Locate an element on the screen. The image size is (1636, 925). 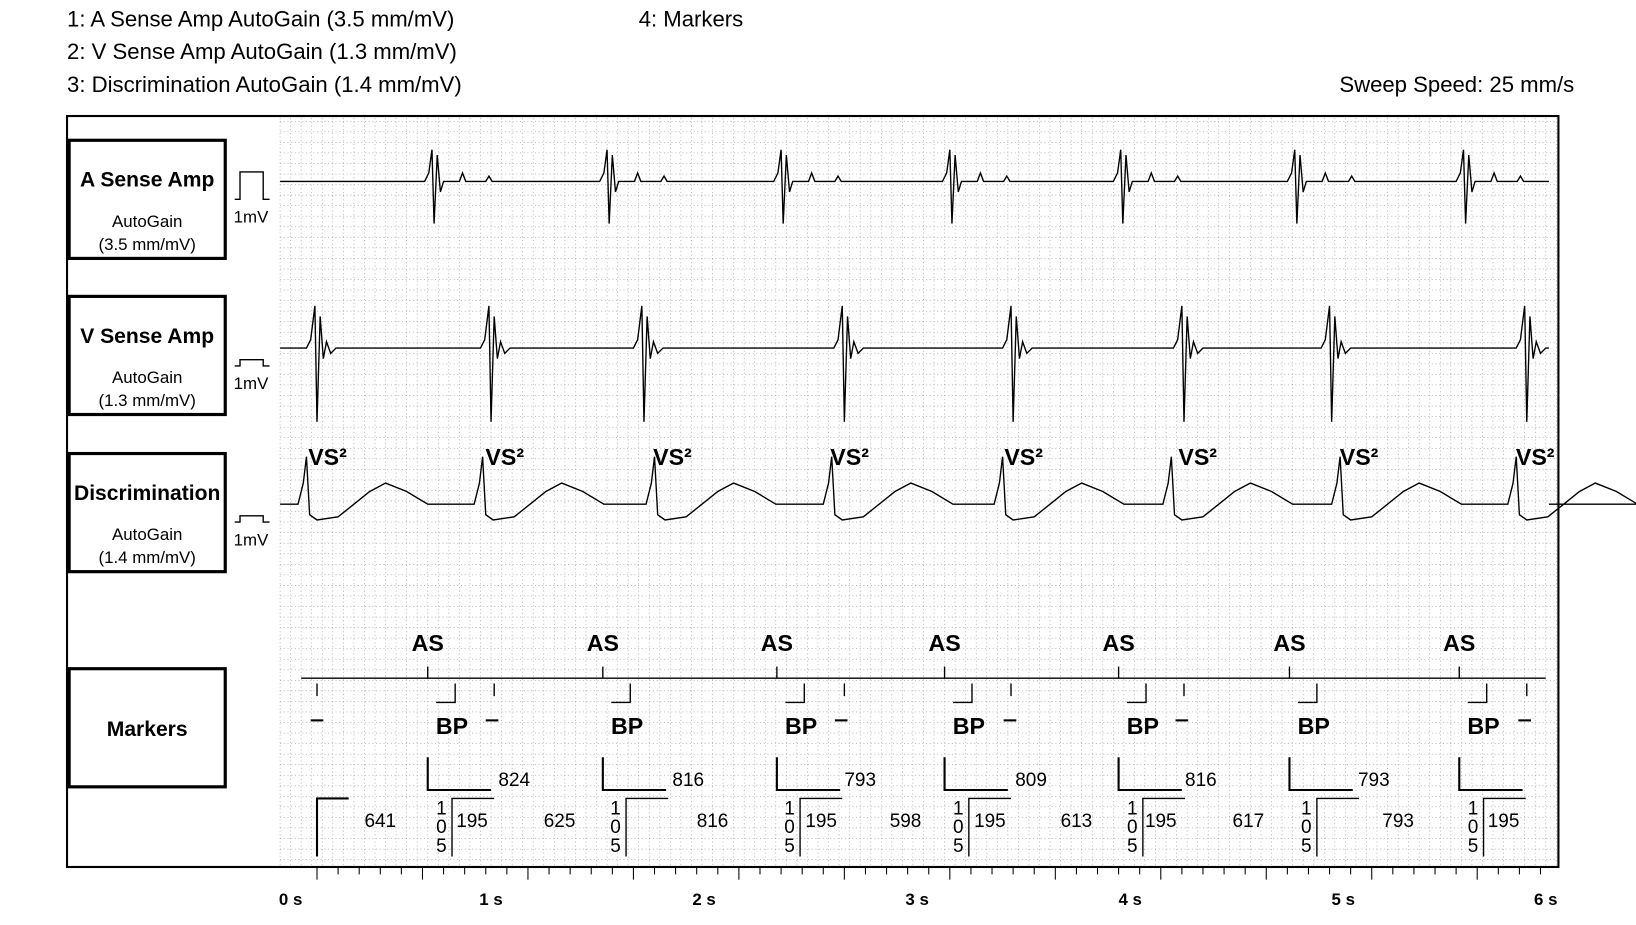
channel-label: 3: Discrimination AutoGain (1.4 mm/mV) is located at coordinates (264, 84).